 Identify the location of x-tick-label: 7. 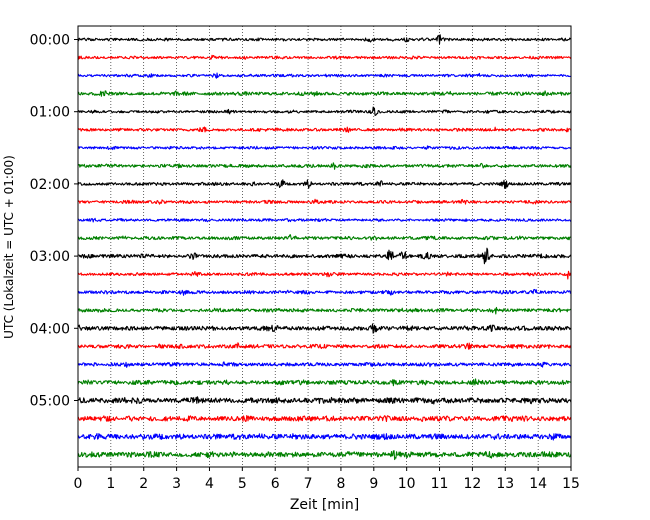
(308, 484).